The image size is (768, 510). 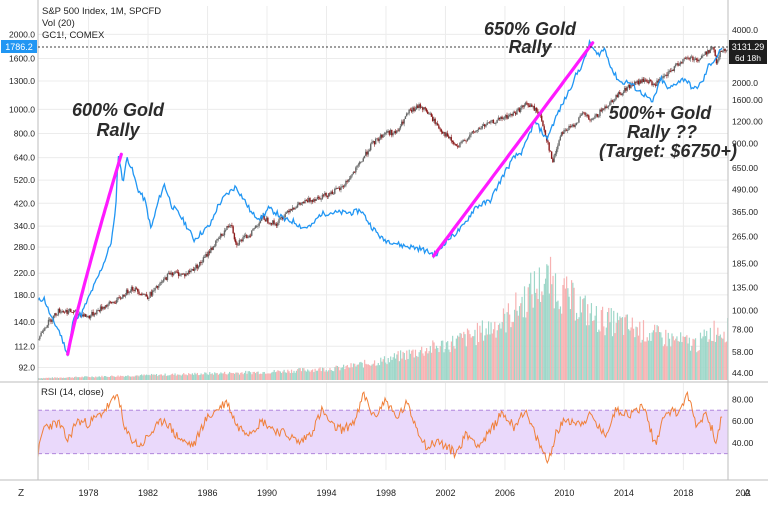 What do you see at coordinates (747, 493) in the screenshot?
I see `auto-scale-button: A` at bounding box center [747, 493].